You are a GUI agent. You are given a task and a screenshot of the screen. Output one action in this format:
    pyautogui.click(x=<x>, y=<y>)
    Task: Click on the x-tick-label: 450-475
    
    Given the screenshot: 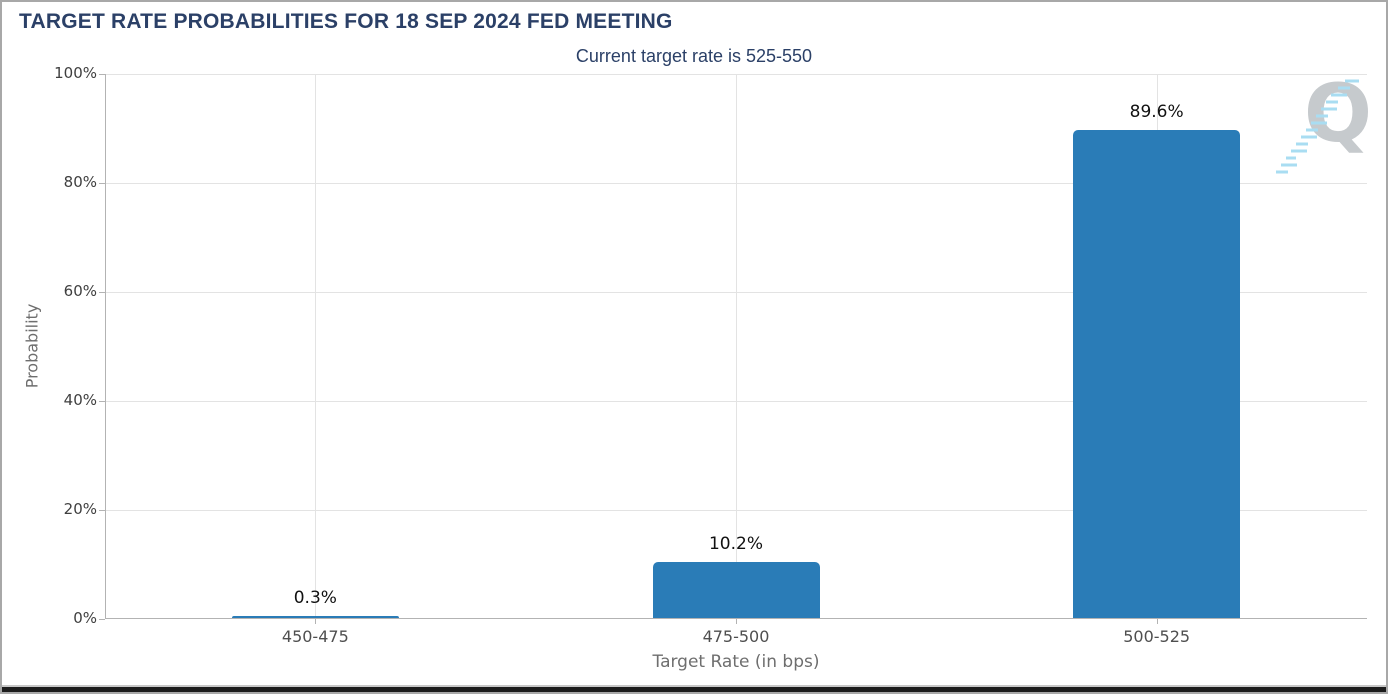 What is the action you would take?
    pyautogui.click(x=315, y=636)
    